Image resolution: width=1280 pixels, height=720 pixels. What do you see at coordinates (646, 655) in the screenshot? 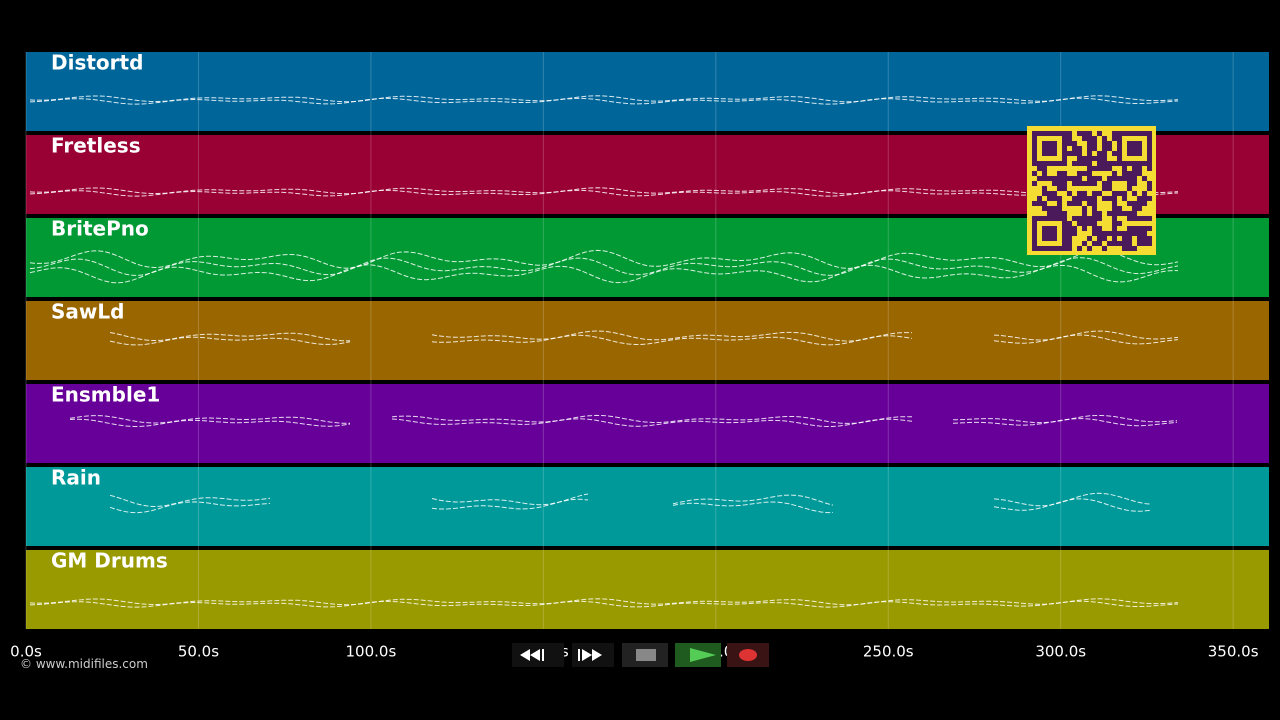
I see `stop-icon` at bounding box center [646, 655].